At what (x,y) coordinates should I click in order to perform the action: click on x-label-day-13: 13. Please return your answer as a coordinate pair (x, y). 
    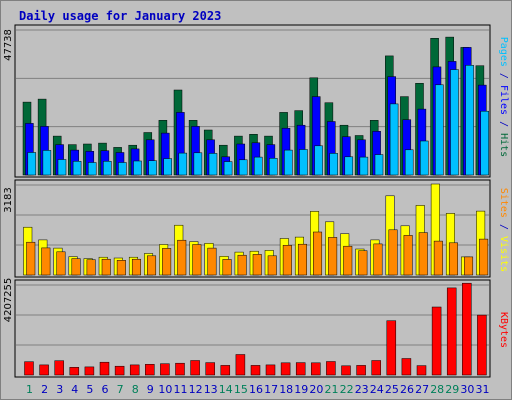
    Looking at the image, I should click on (211, 389).